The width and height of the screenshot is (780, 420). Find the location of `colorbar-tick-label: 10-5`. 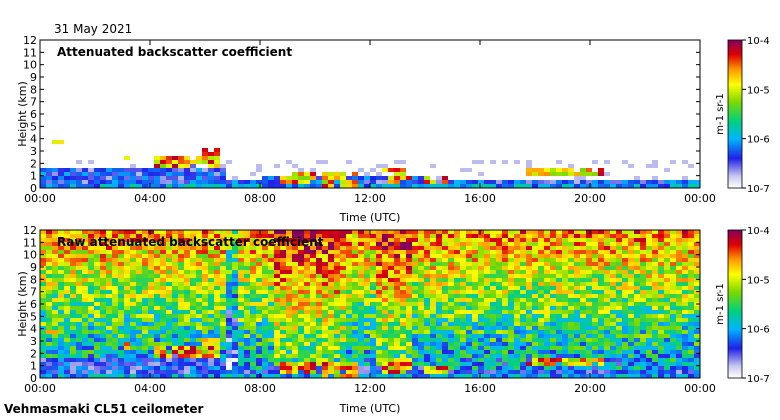

colorbar-tick-label: 10-5 is located at coordinates (758, 280).